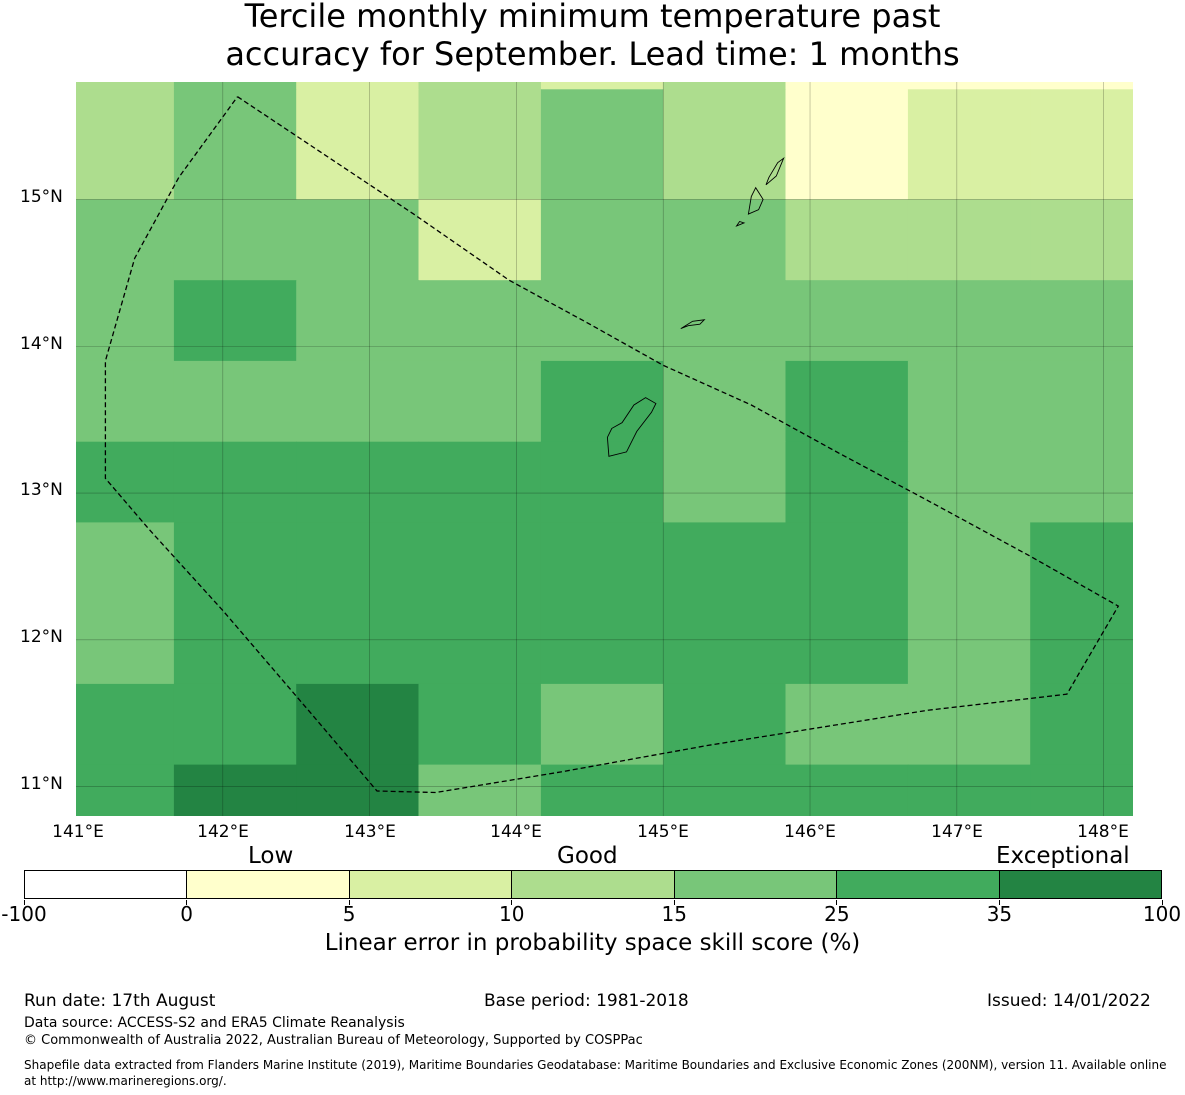 Image resolution: width=1185 pixels, height=1095 pixels. What do you see at coordinates (587, 856) in the screenshot?
I see `category-good: Good` at bounding box center [587, 856].